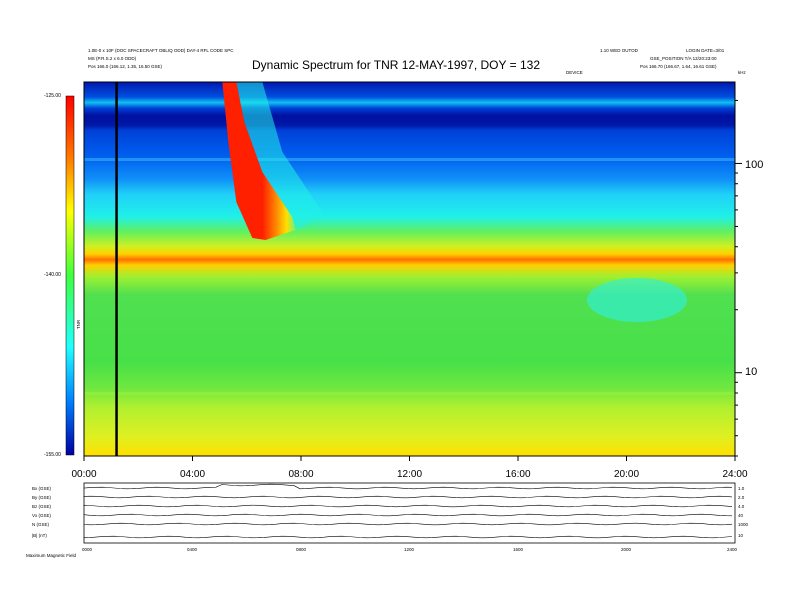 The image size is (792, 612). I want to click on panel-x-tick-label: 2000, so click(626, 549).